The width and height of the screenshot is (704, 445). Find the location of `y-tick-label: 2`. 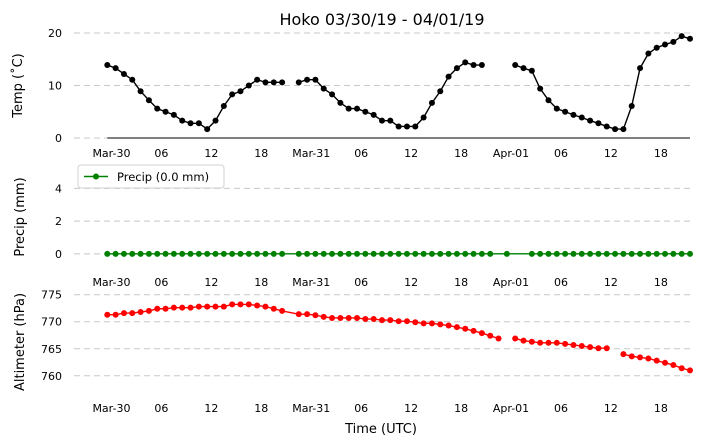

y-tick-label: 2 is located at coordinates (58, 221).